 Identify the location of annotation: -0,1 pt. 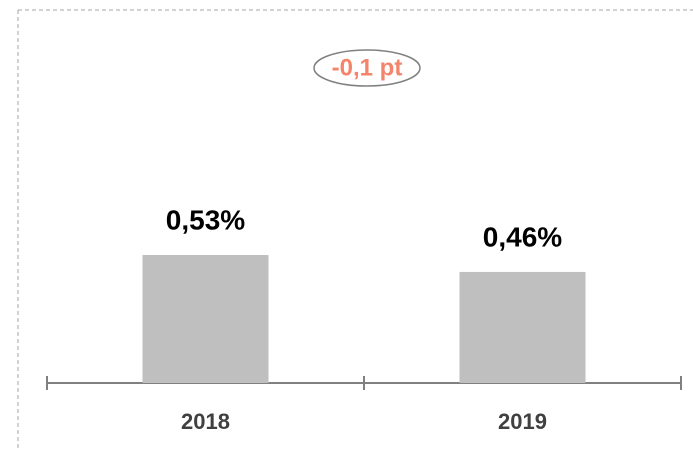
(367, 67).